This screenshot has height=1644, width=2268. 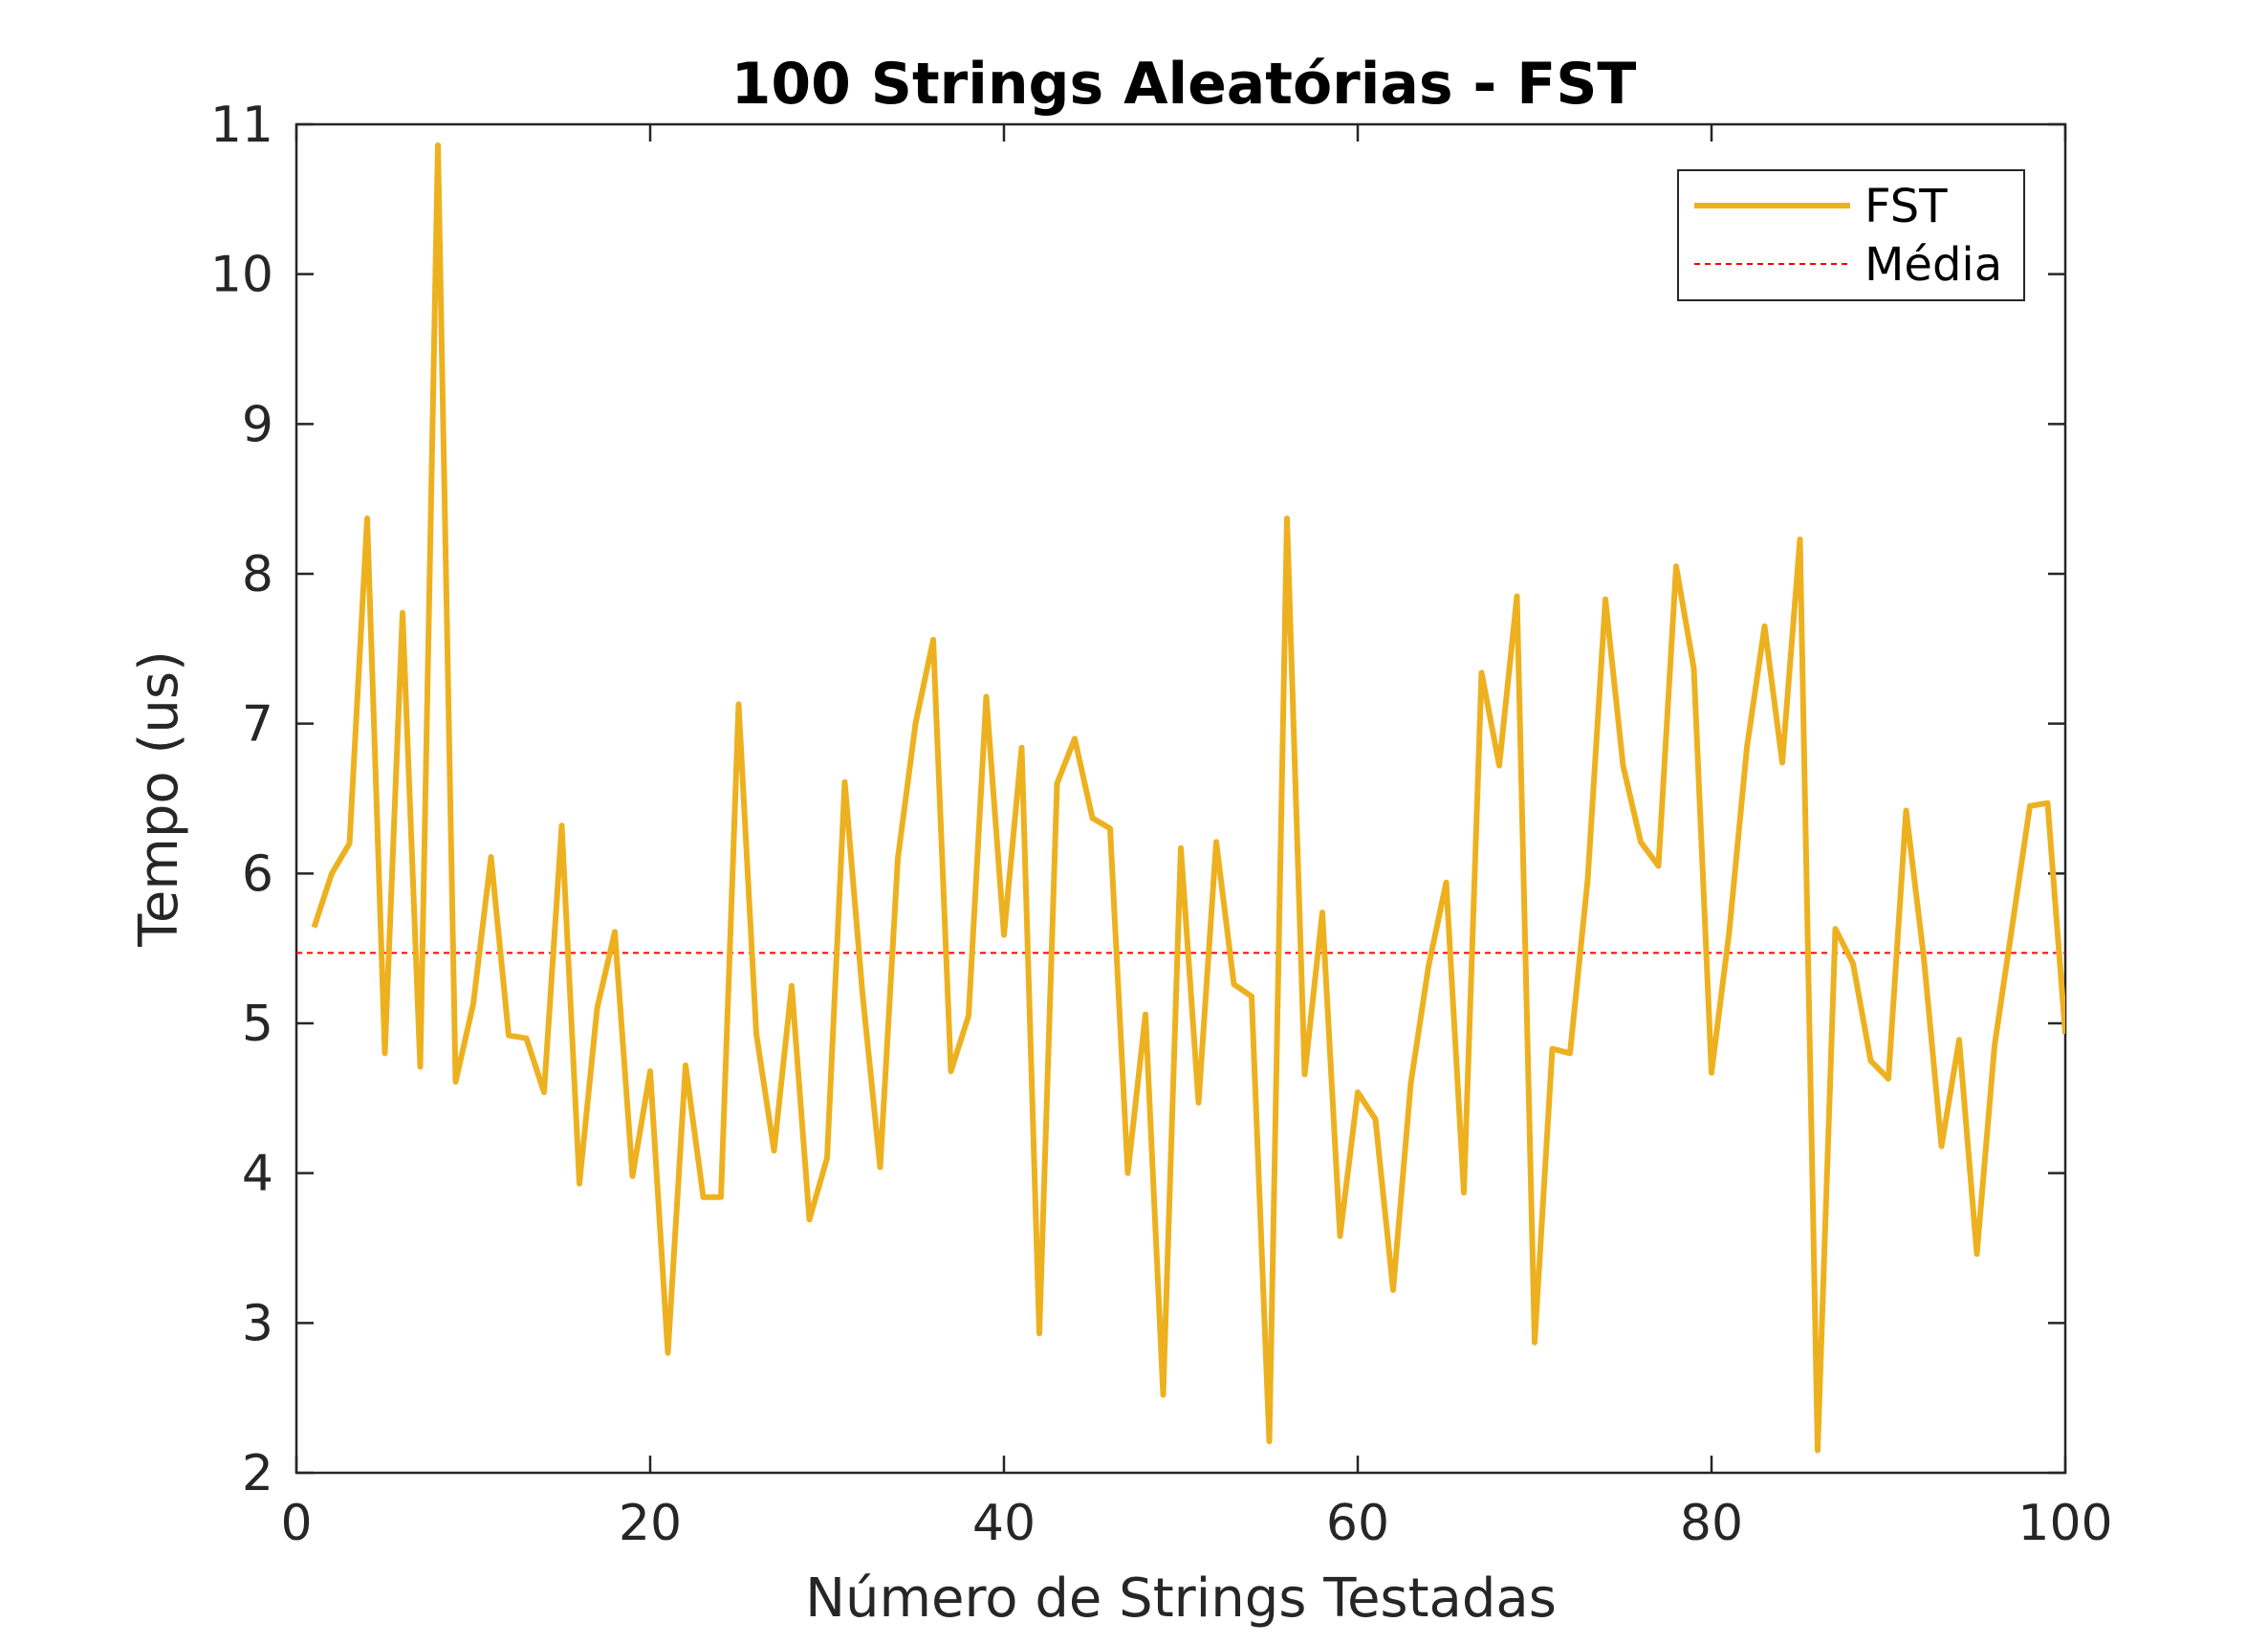 What do you see at coordinates (258, 874) in the screenshot?
I see `y-tick-label: 6` at bounding box center [258, 874].